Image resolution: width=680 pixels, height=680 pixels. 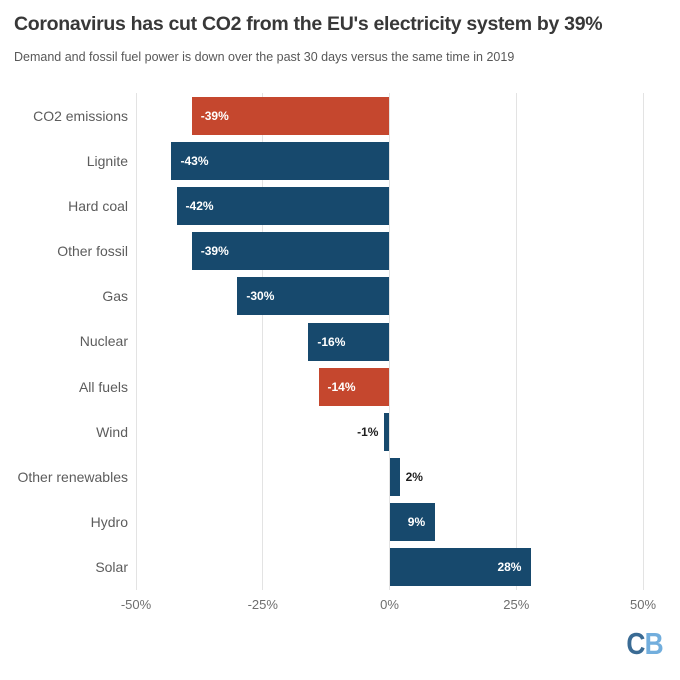 What do you see at coordinates (103, 386) in the screenshot?
I see `category-label: All fuels` at bounding box center [103, 386].